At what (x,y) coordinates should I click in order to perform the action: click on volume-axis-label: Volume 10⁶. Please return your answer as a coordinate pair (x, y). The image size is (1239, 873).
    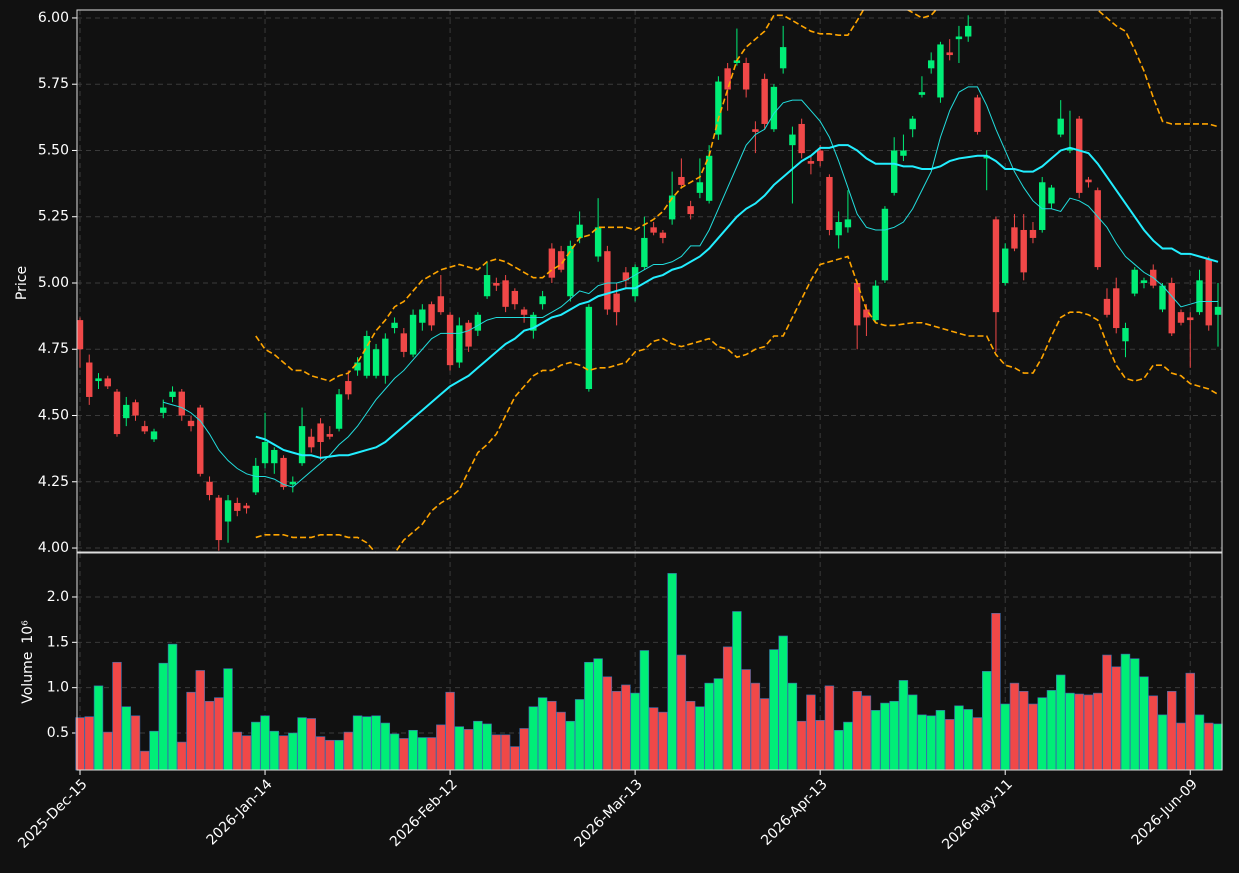
    Looking at the image, I should click on (28, 662).